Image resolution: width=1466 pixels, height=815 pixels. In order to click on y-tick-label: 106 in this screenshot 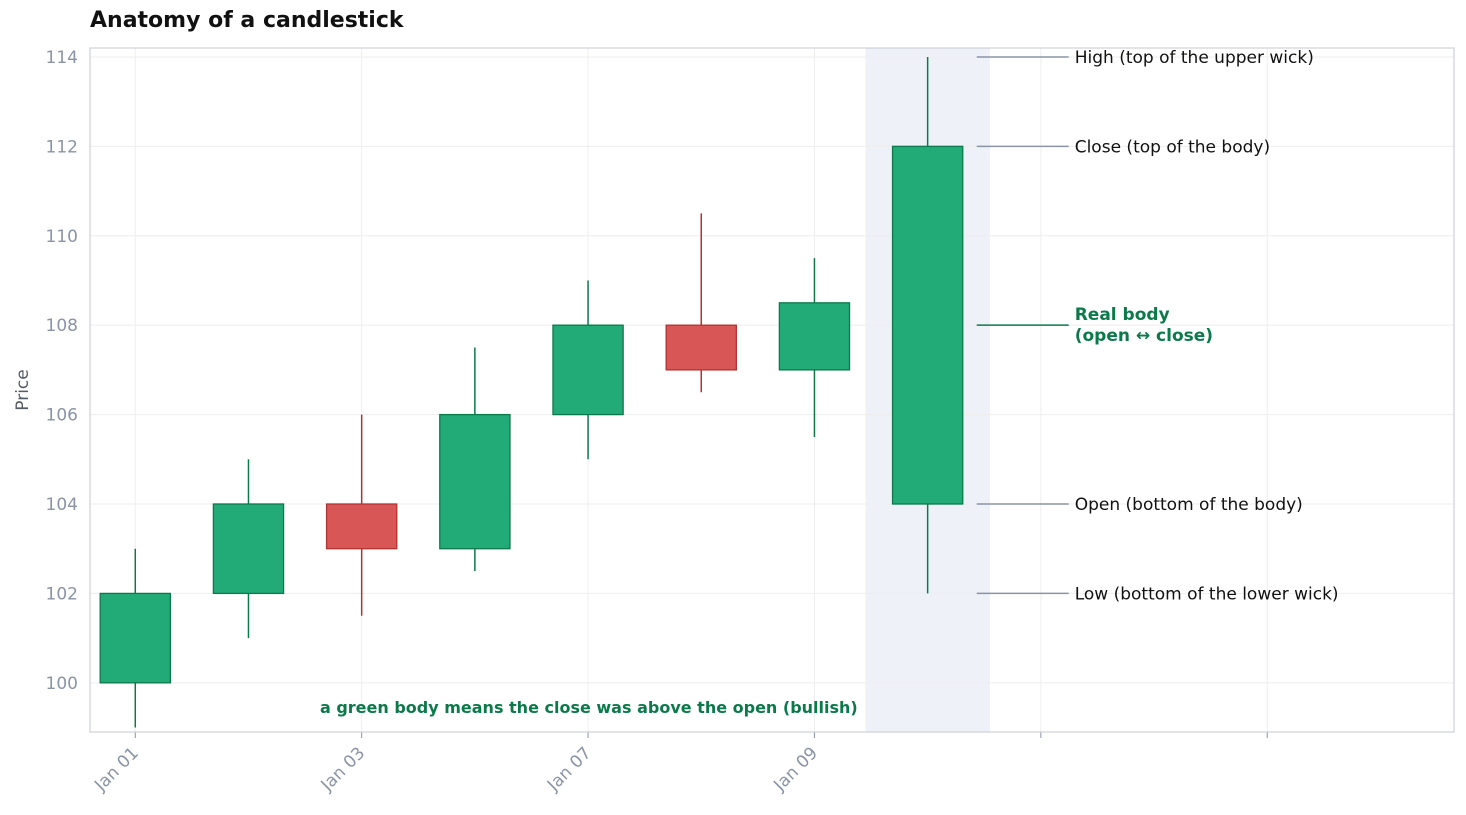, I will do `click(62, 416)`.